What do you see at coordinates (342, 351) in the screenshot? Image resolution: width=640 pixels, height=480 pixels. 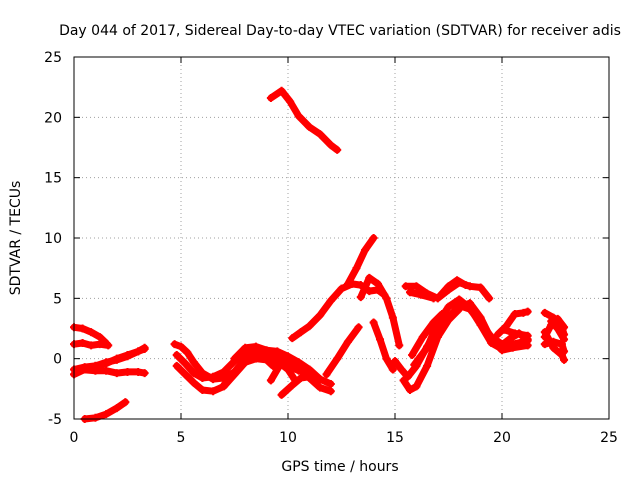 I see `series-markers-s16` at bounding box center [342, 351].